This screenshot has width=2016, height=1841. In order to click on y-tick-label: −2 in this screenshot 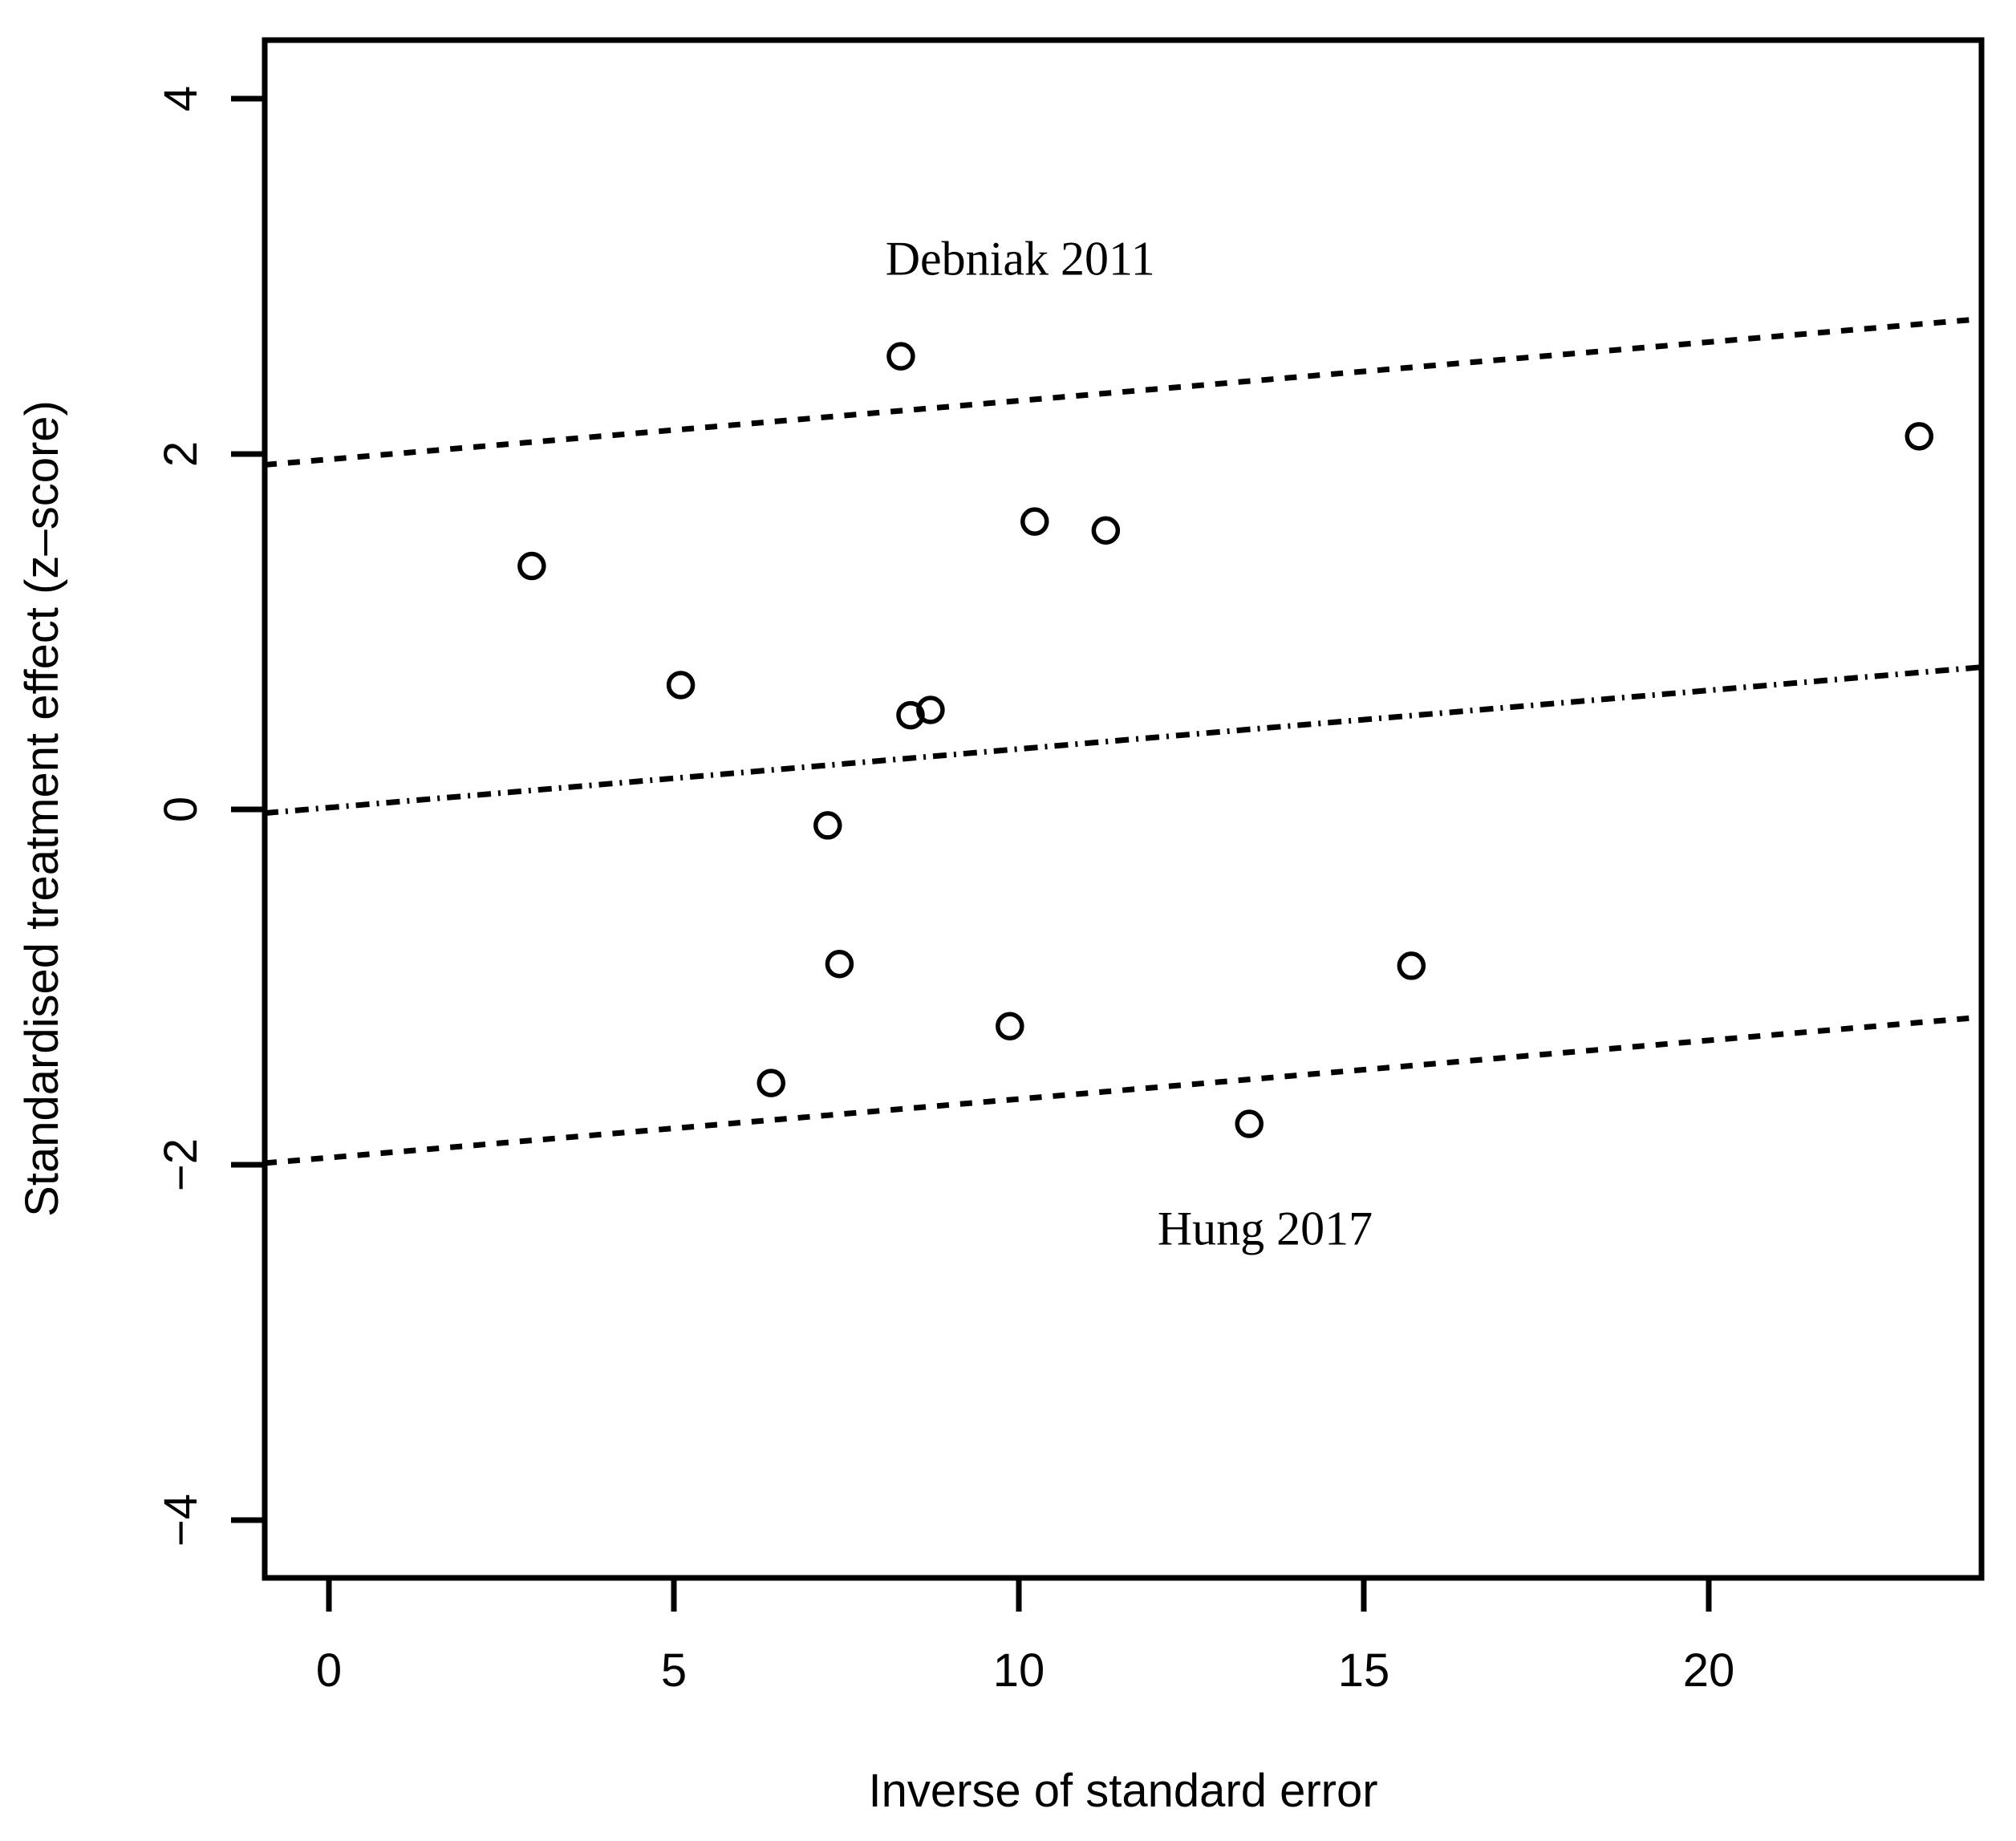, I will do `click(181, 1164)`.